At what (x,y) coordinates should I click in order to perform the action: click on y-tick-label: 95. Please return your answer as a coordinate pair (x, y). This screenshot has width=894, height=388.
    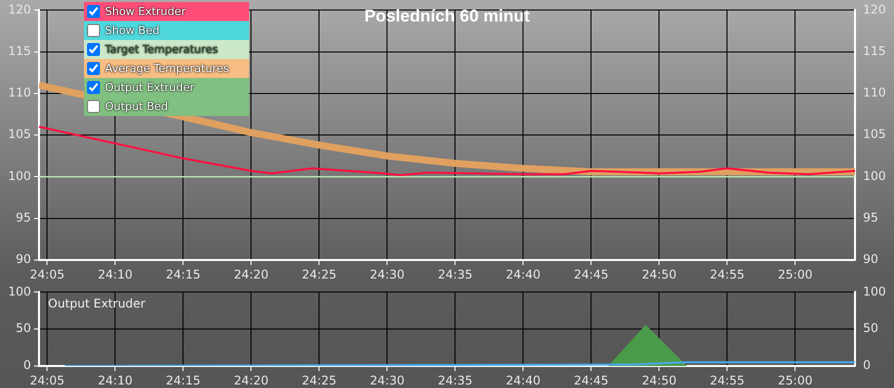
    Looking at the image, I should click on (23, 217).